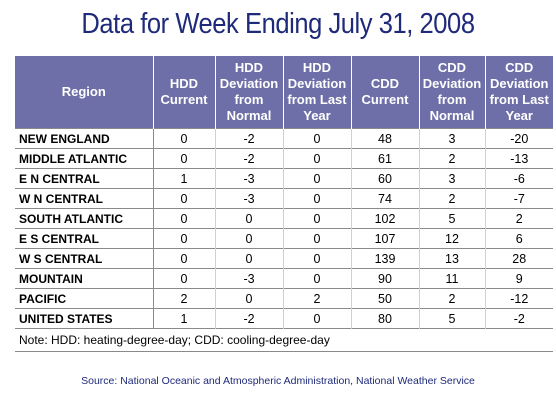 The image size is (556, 400). Describe the element at coordinates (452, 278) in the screenshot. I see `value-cell: 11` at that location.